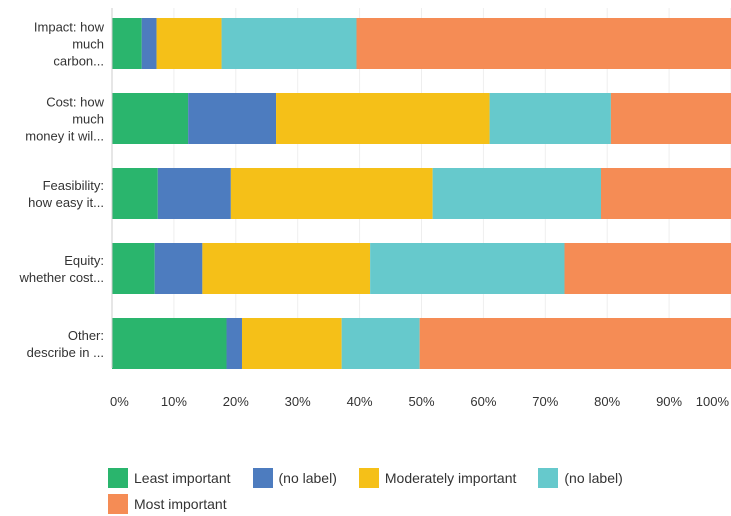 The width and height of the screenshot is (731, 516). What do you see at coordinates (483, 401) in the screenshot?
I see `x-tick-label: 60%` at bounding box center [483, 401].